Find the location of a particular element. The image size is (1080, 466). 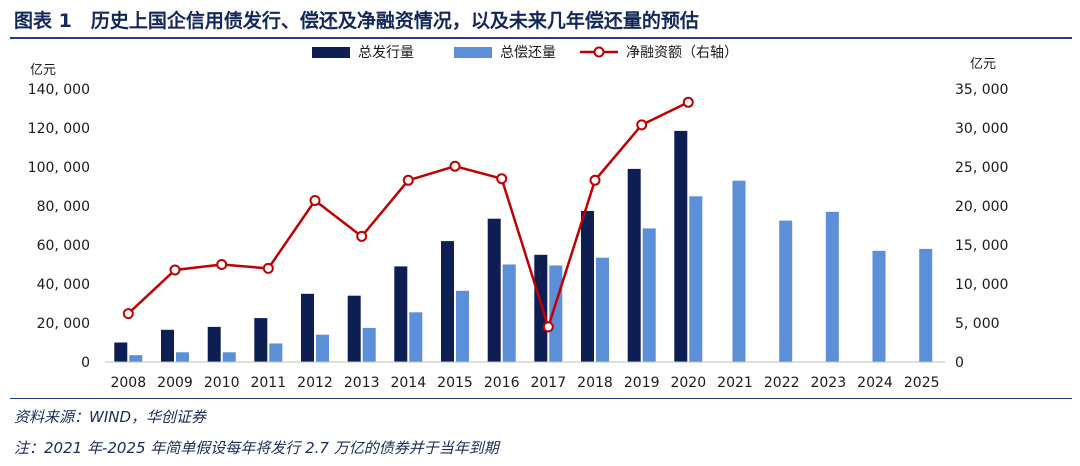

left-axis-tick-label: 140, 000 is located at coordinates (59, 90).